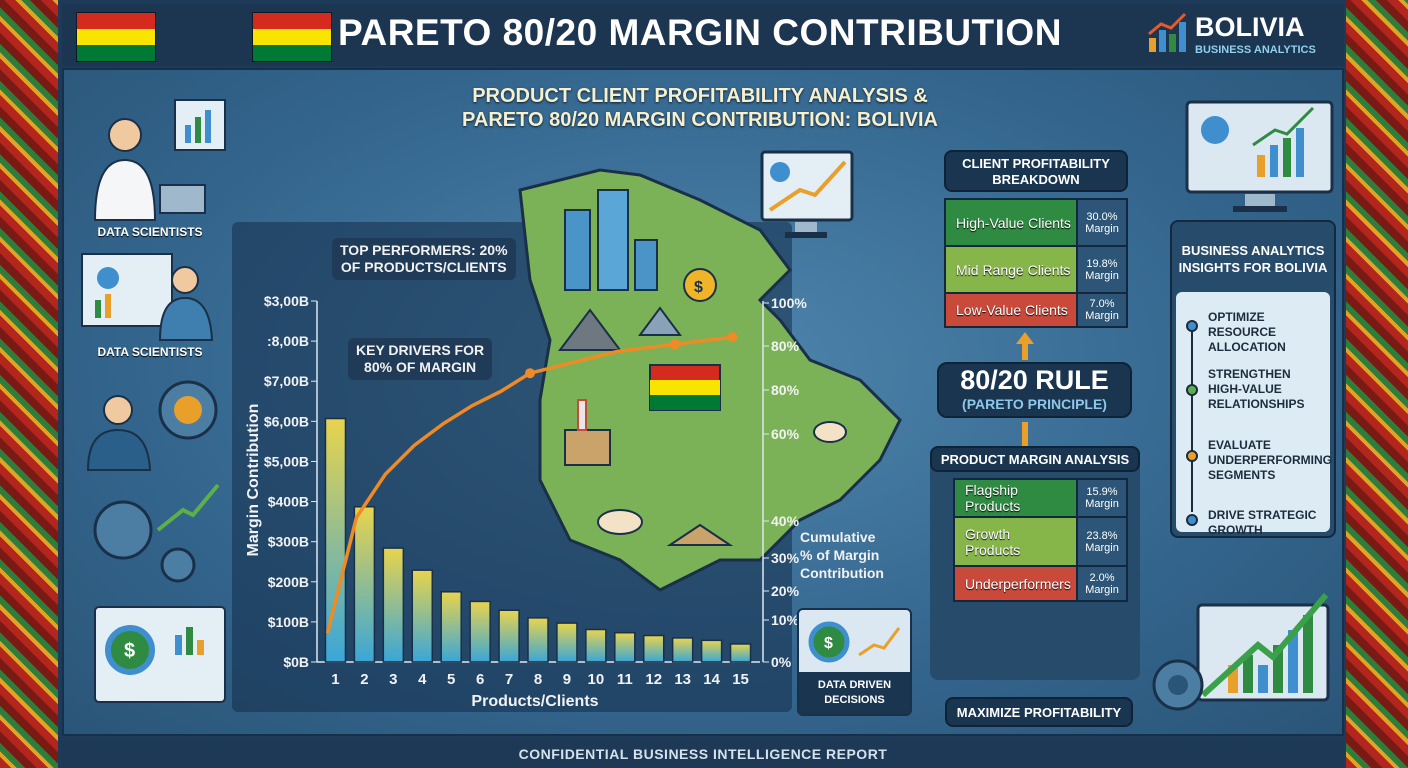 The height and width of the screenshot is (768, 1408). What do you see at coordinates (842, 573) in the screenshot?
I see `y2-label-line: Contribution` at bounding box center [842, 573].